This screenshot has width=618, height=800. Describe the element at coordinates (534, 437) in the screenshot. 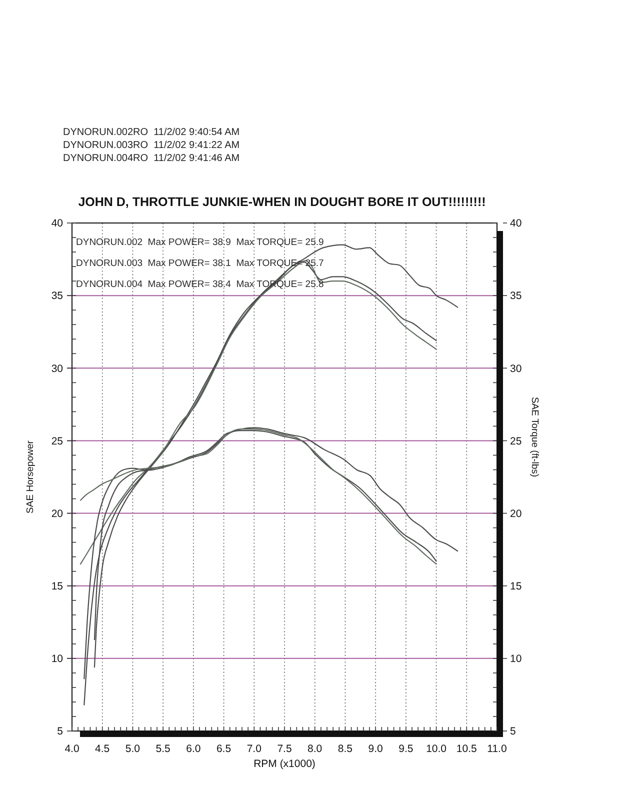

I see `y2-axis-title: SAE Torque (ft-lbs)` at that location.